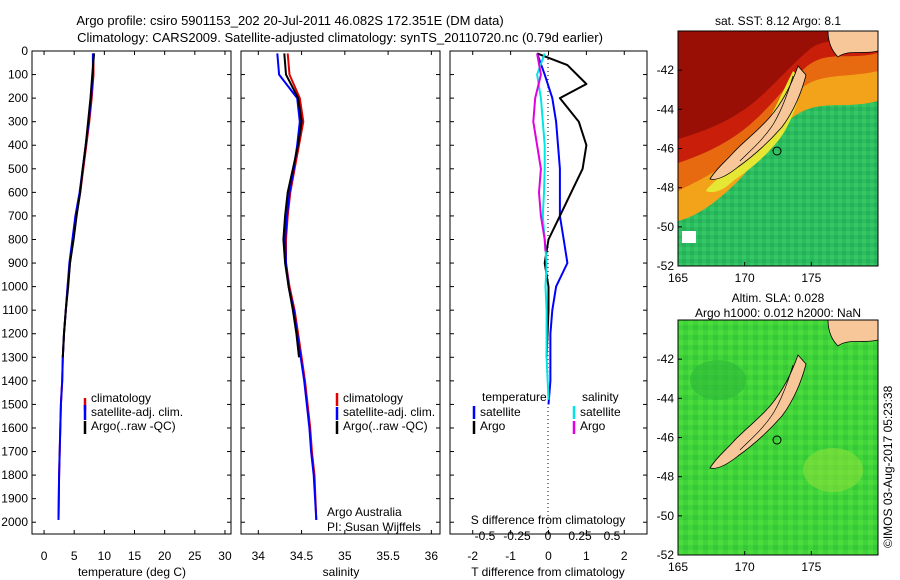 The image size is (900, 580). Describe the element at coordinates (718, 380) in the screenshot. I see `sla-negative-anomaly` at that location.